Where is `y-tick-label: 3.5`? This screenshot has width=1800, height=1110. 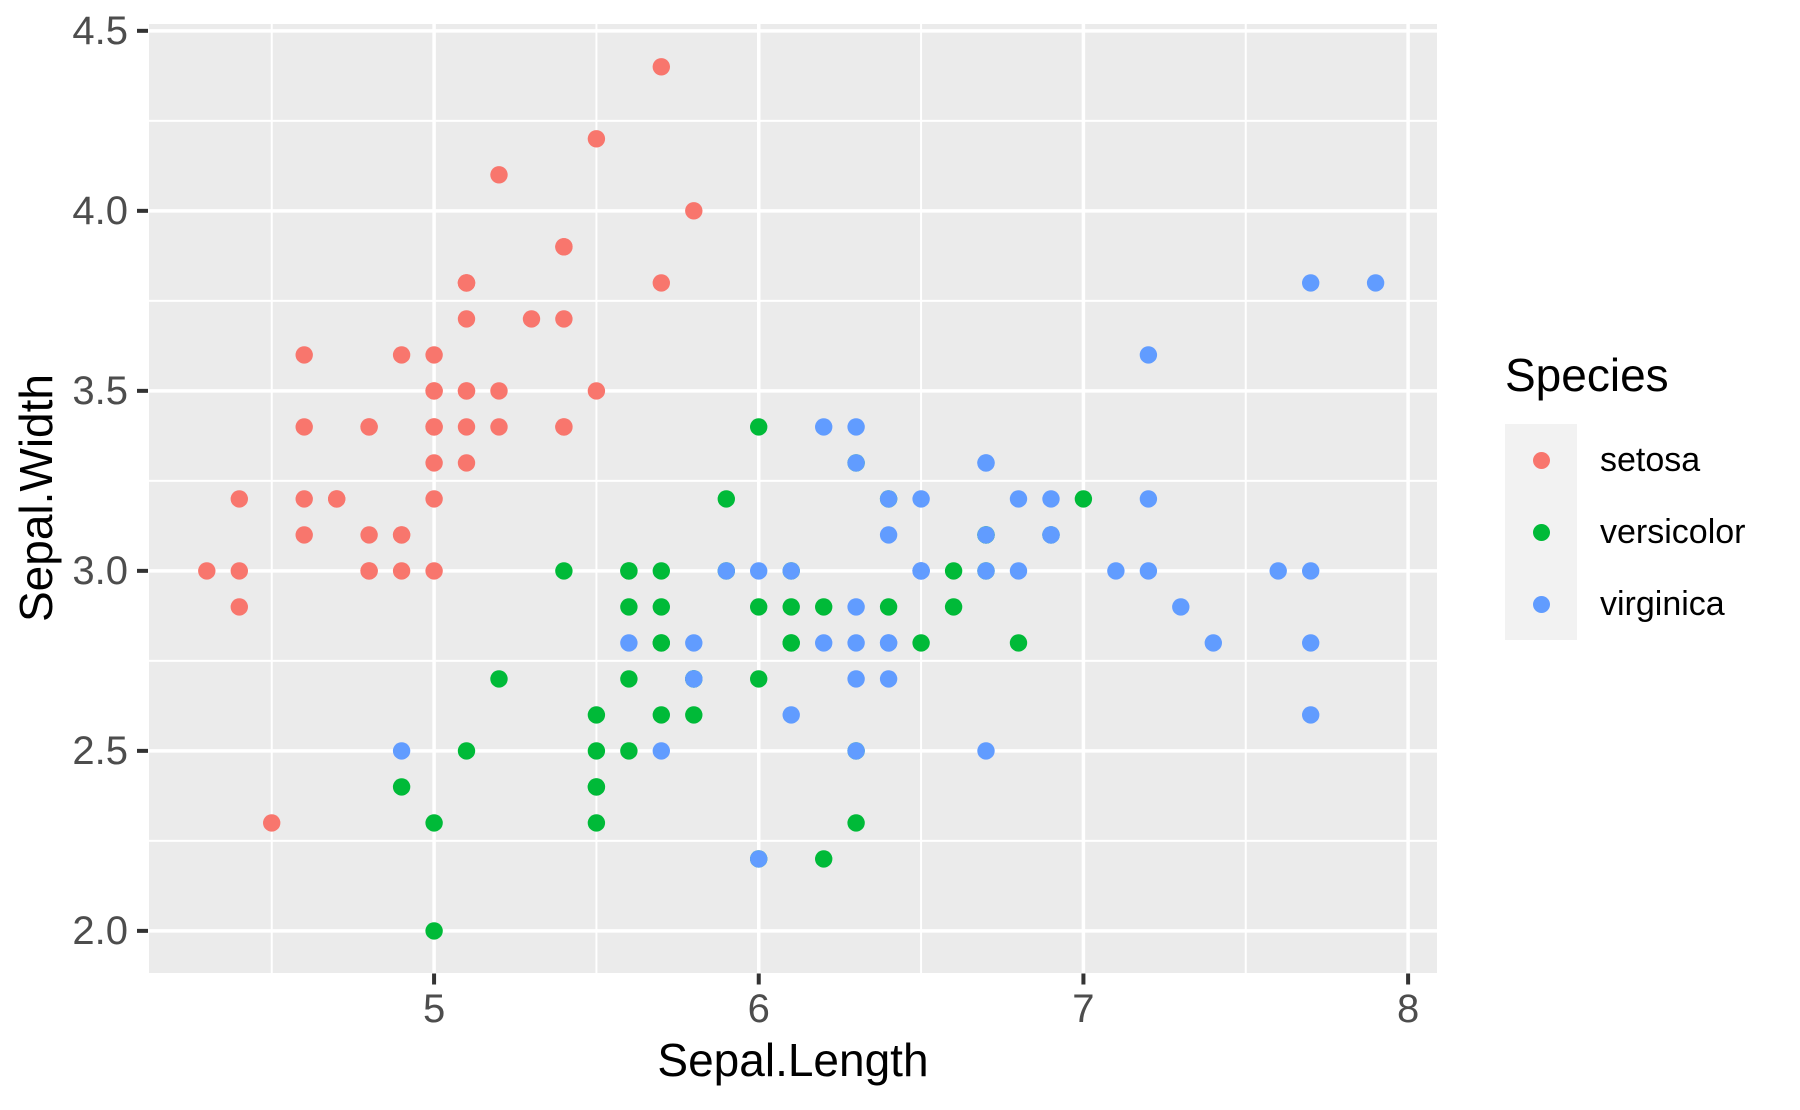
y-tick-label: 3.5 is located at coordinates (100, 390).